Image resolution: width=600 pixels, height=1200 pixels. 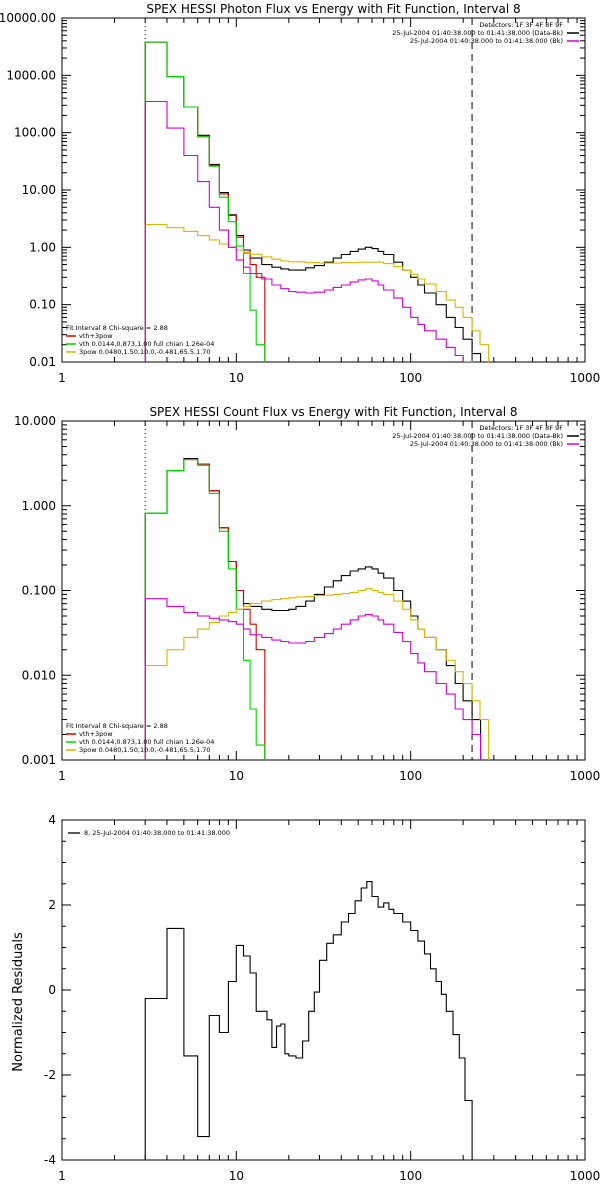 I want to click on y-tick-label: 0.001, so click(x=39, y=760).